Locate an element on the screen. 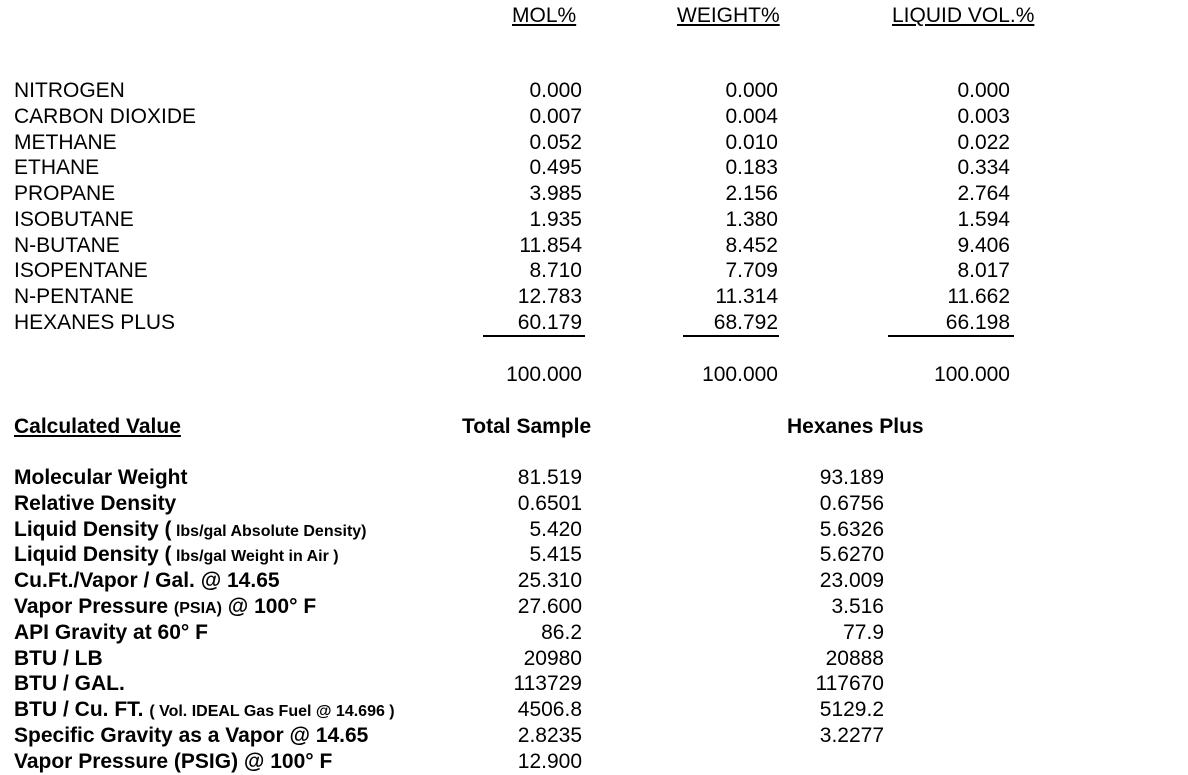  weight-total-rule is located at coordinates (731, 336).